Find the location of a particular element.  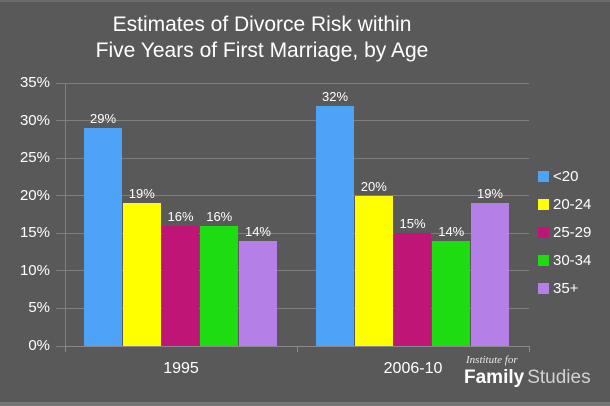

ifs-logo-name-light: Studies is located at coordinates (559, 377).